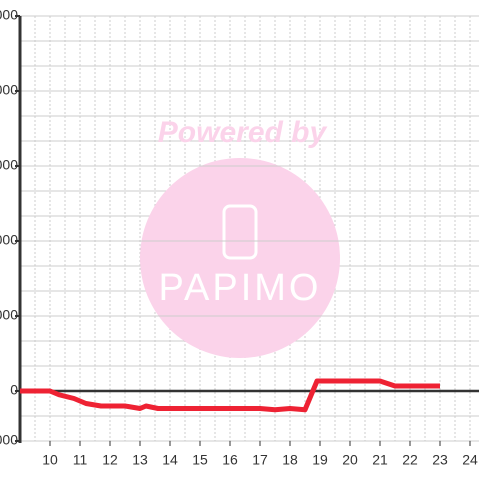  What do you see at coordinates (320, 460) in the screenshot?
I see `x-tick-label: 19` at bounding box center [320, 460].